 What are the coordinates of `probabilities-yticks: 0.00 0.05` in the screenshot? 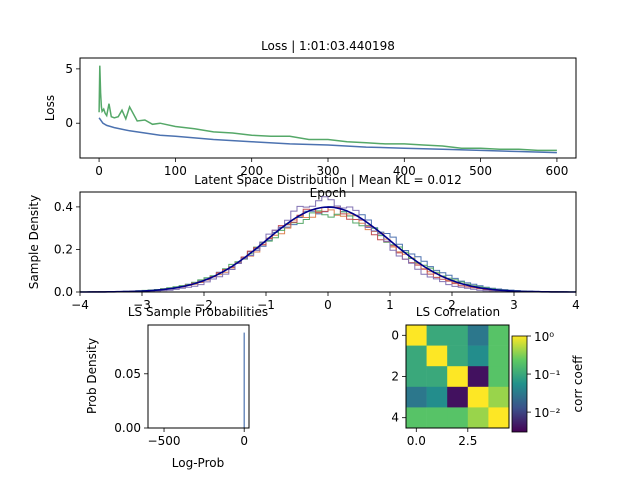 It's located at (131, 401).